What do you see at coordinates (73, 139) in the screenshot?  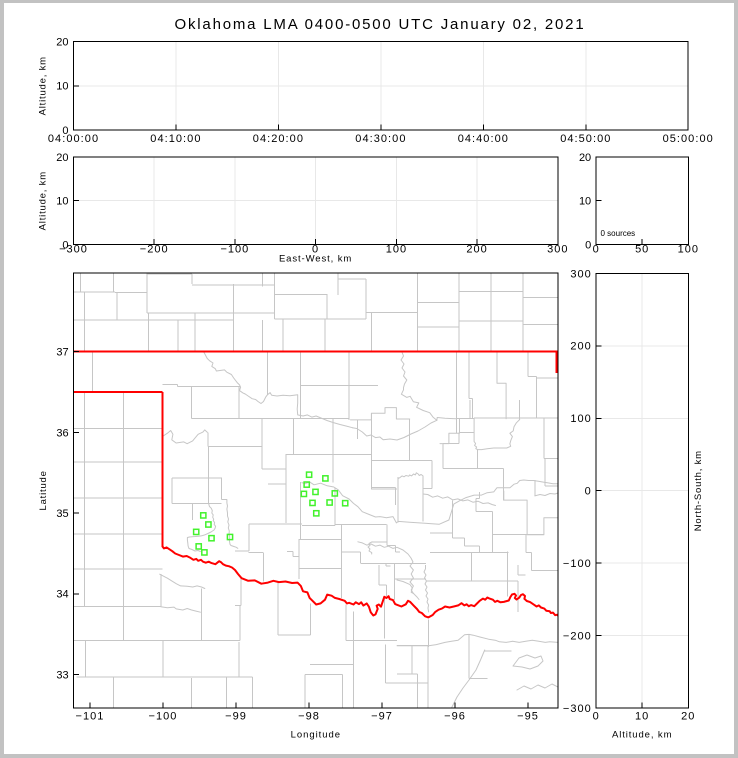 I see `svg-text: 04:00:00` at bounding box center [73, 139].